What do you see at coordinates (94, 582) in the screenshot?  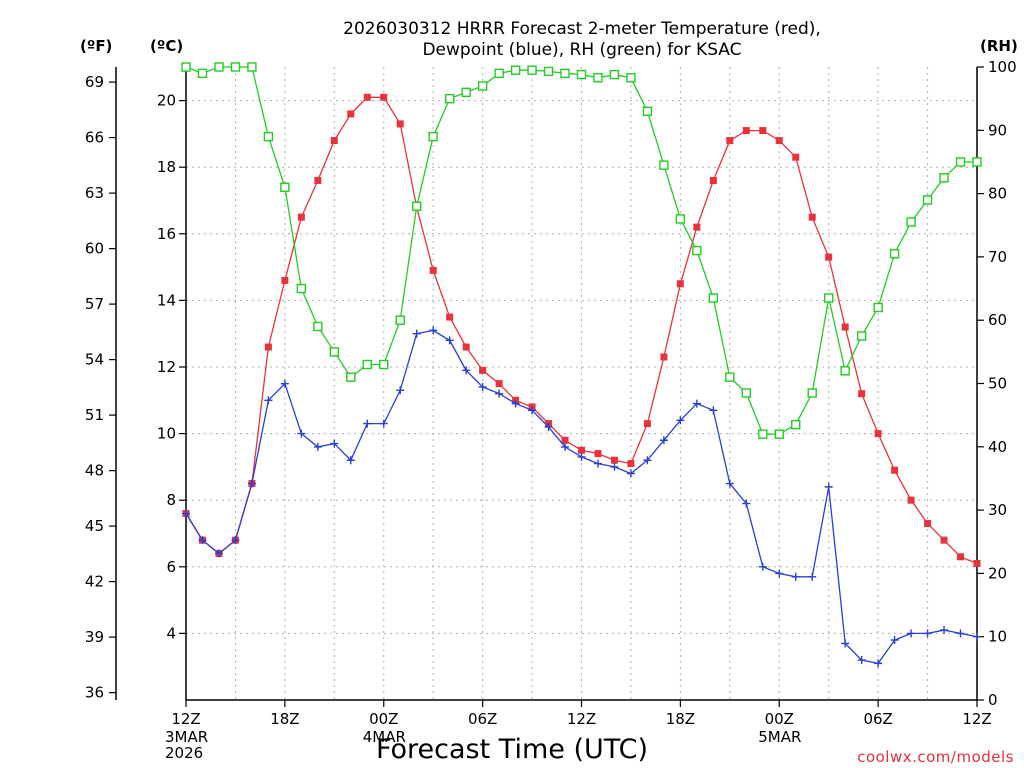 I see `fahrenheit-tick-label: 42` at bounding box center [94, 582].